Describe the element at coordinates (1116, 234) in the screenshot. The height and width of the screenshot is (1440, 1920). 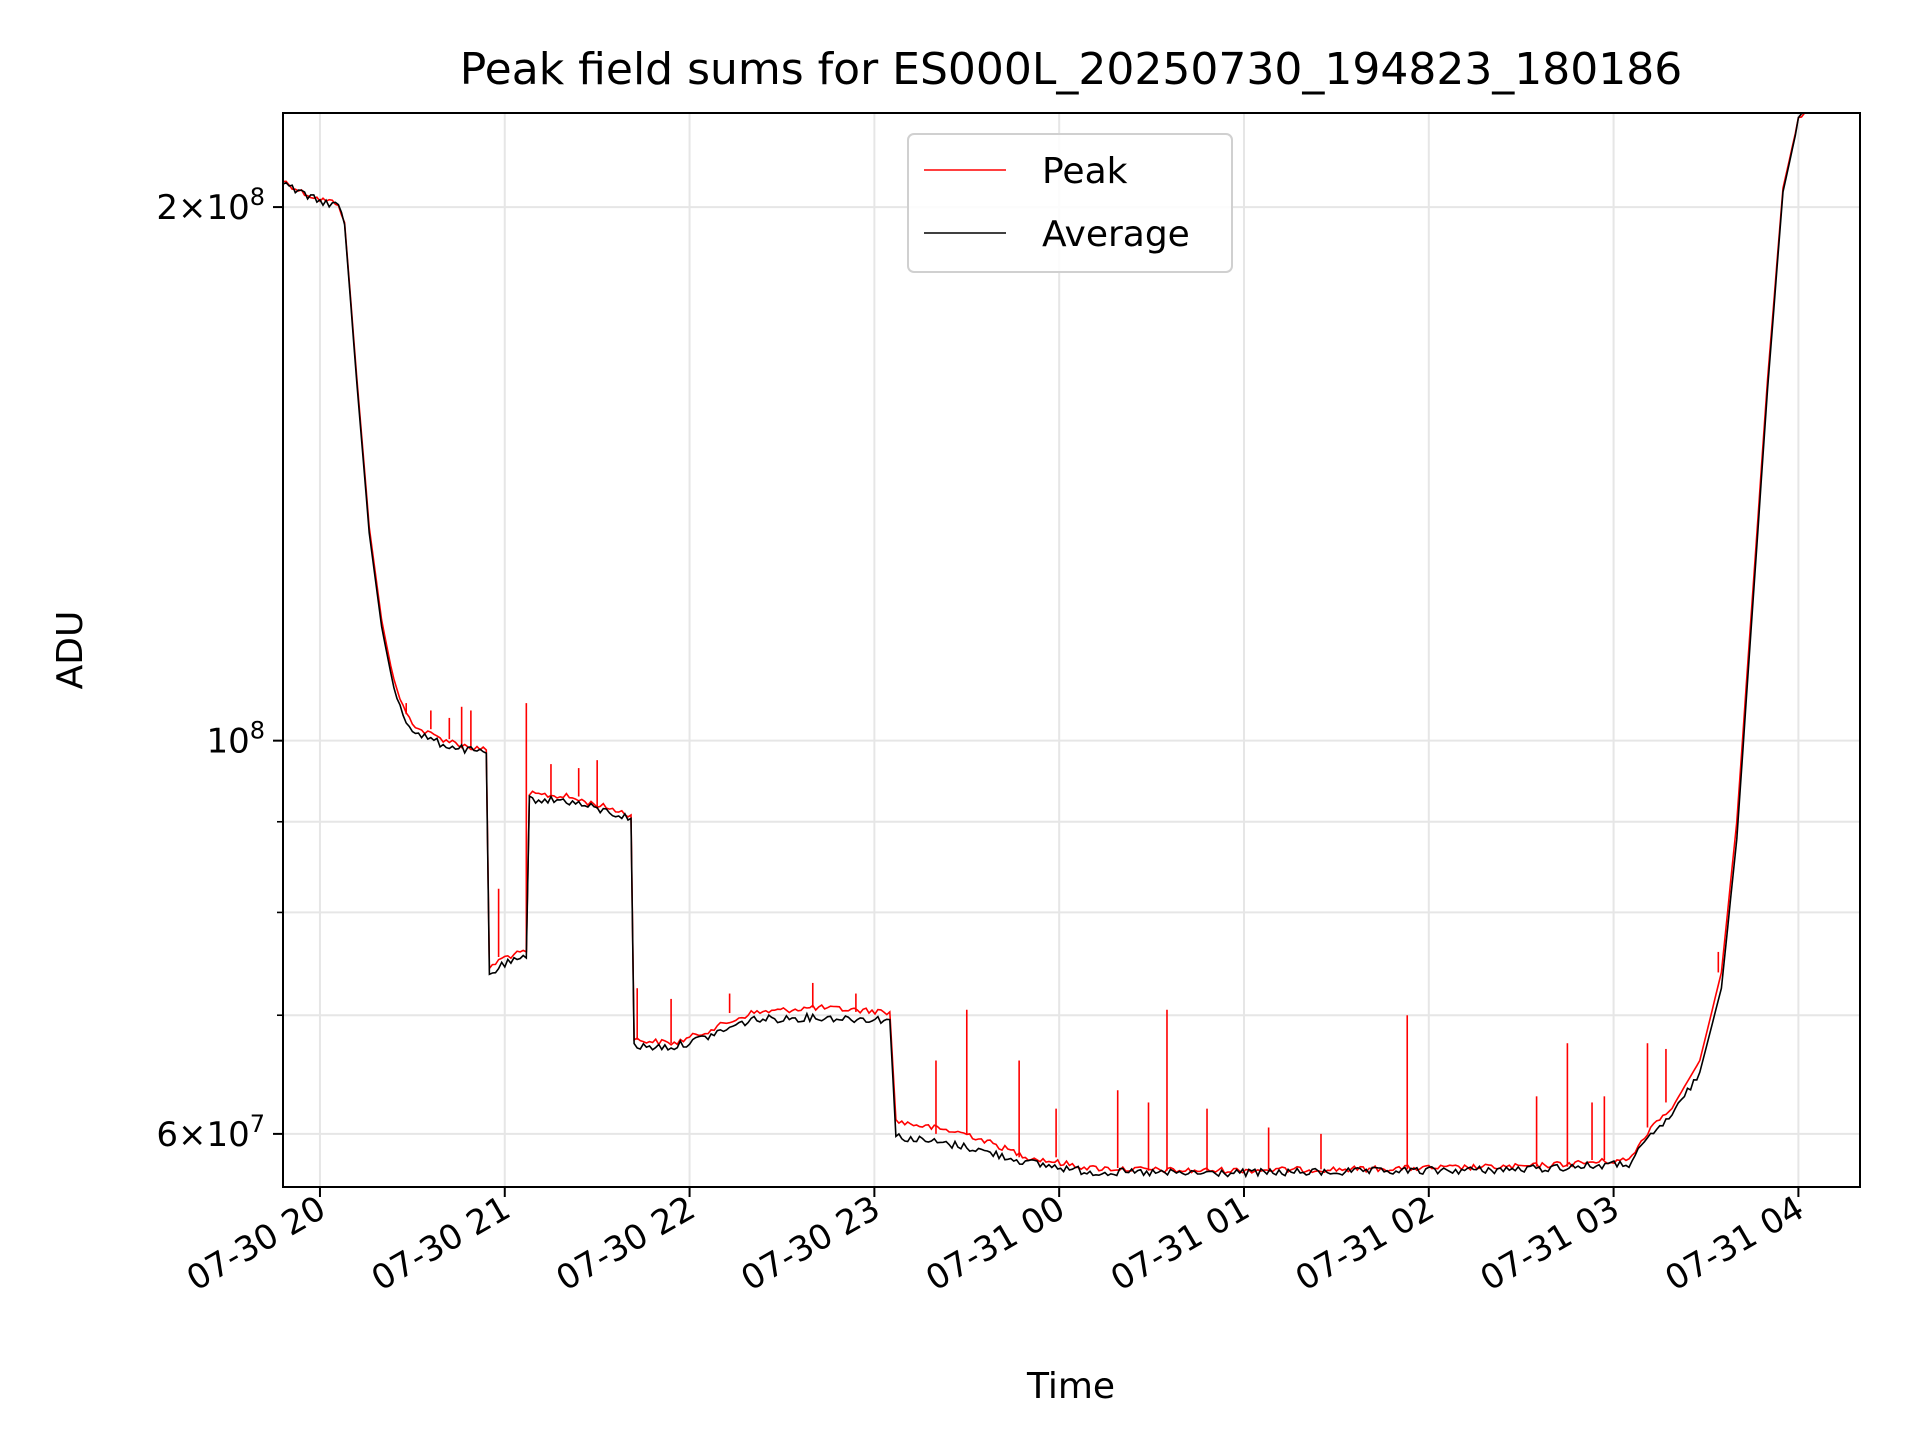
I see `legend-label-average: Average` at that location.